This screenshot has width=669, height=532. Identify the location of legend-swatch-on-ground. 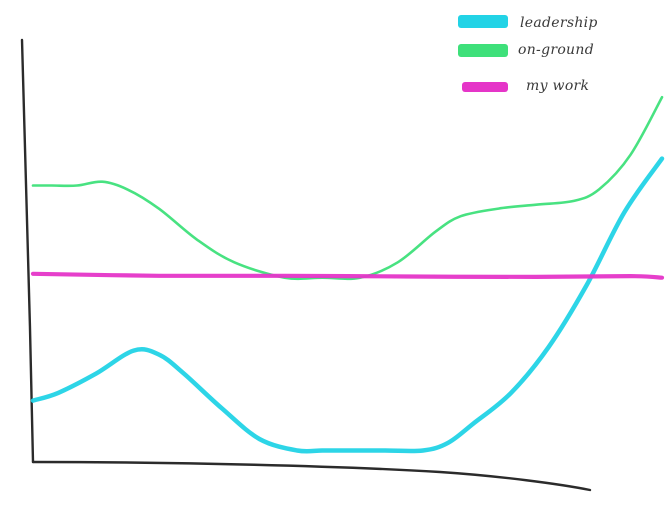
(483, 50).